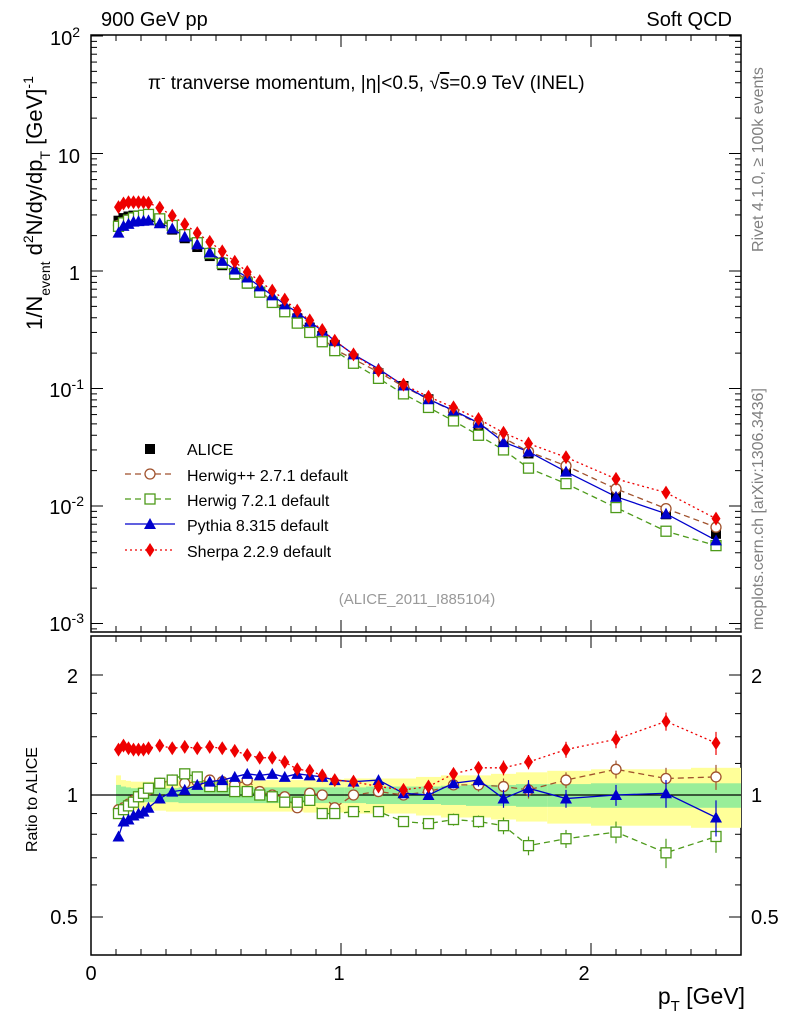  I want to click on ratio-ytick-right-1: 1, so click(756, 796).